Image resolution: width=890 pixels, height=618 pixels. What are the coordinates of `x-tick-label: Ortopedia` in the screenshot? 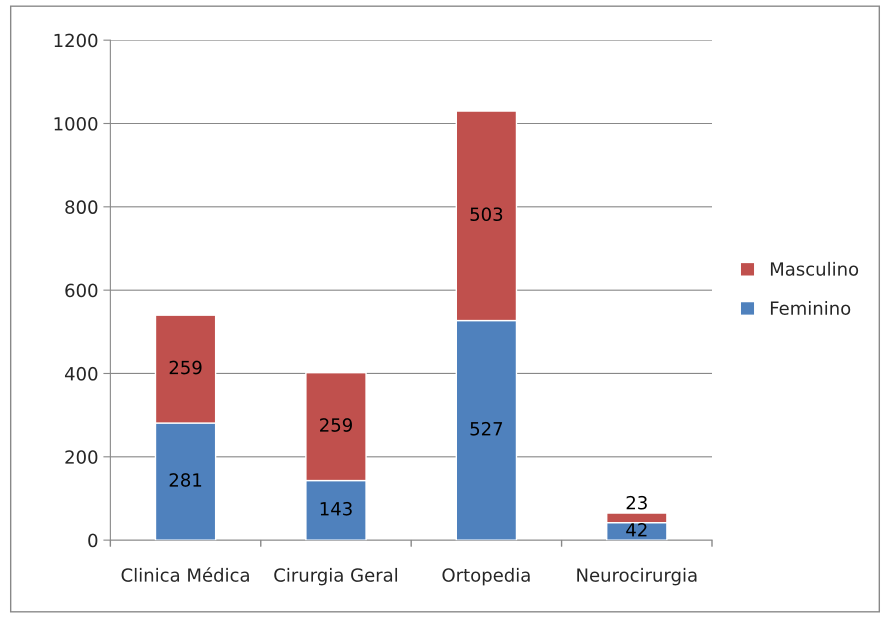 It's located at (486, 577).